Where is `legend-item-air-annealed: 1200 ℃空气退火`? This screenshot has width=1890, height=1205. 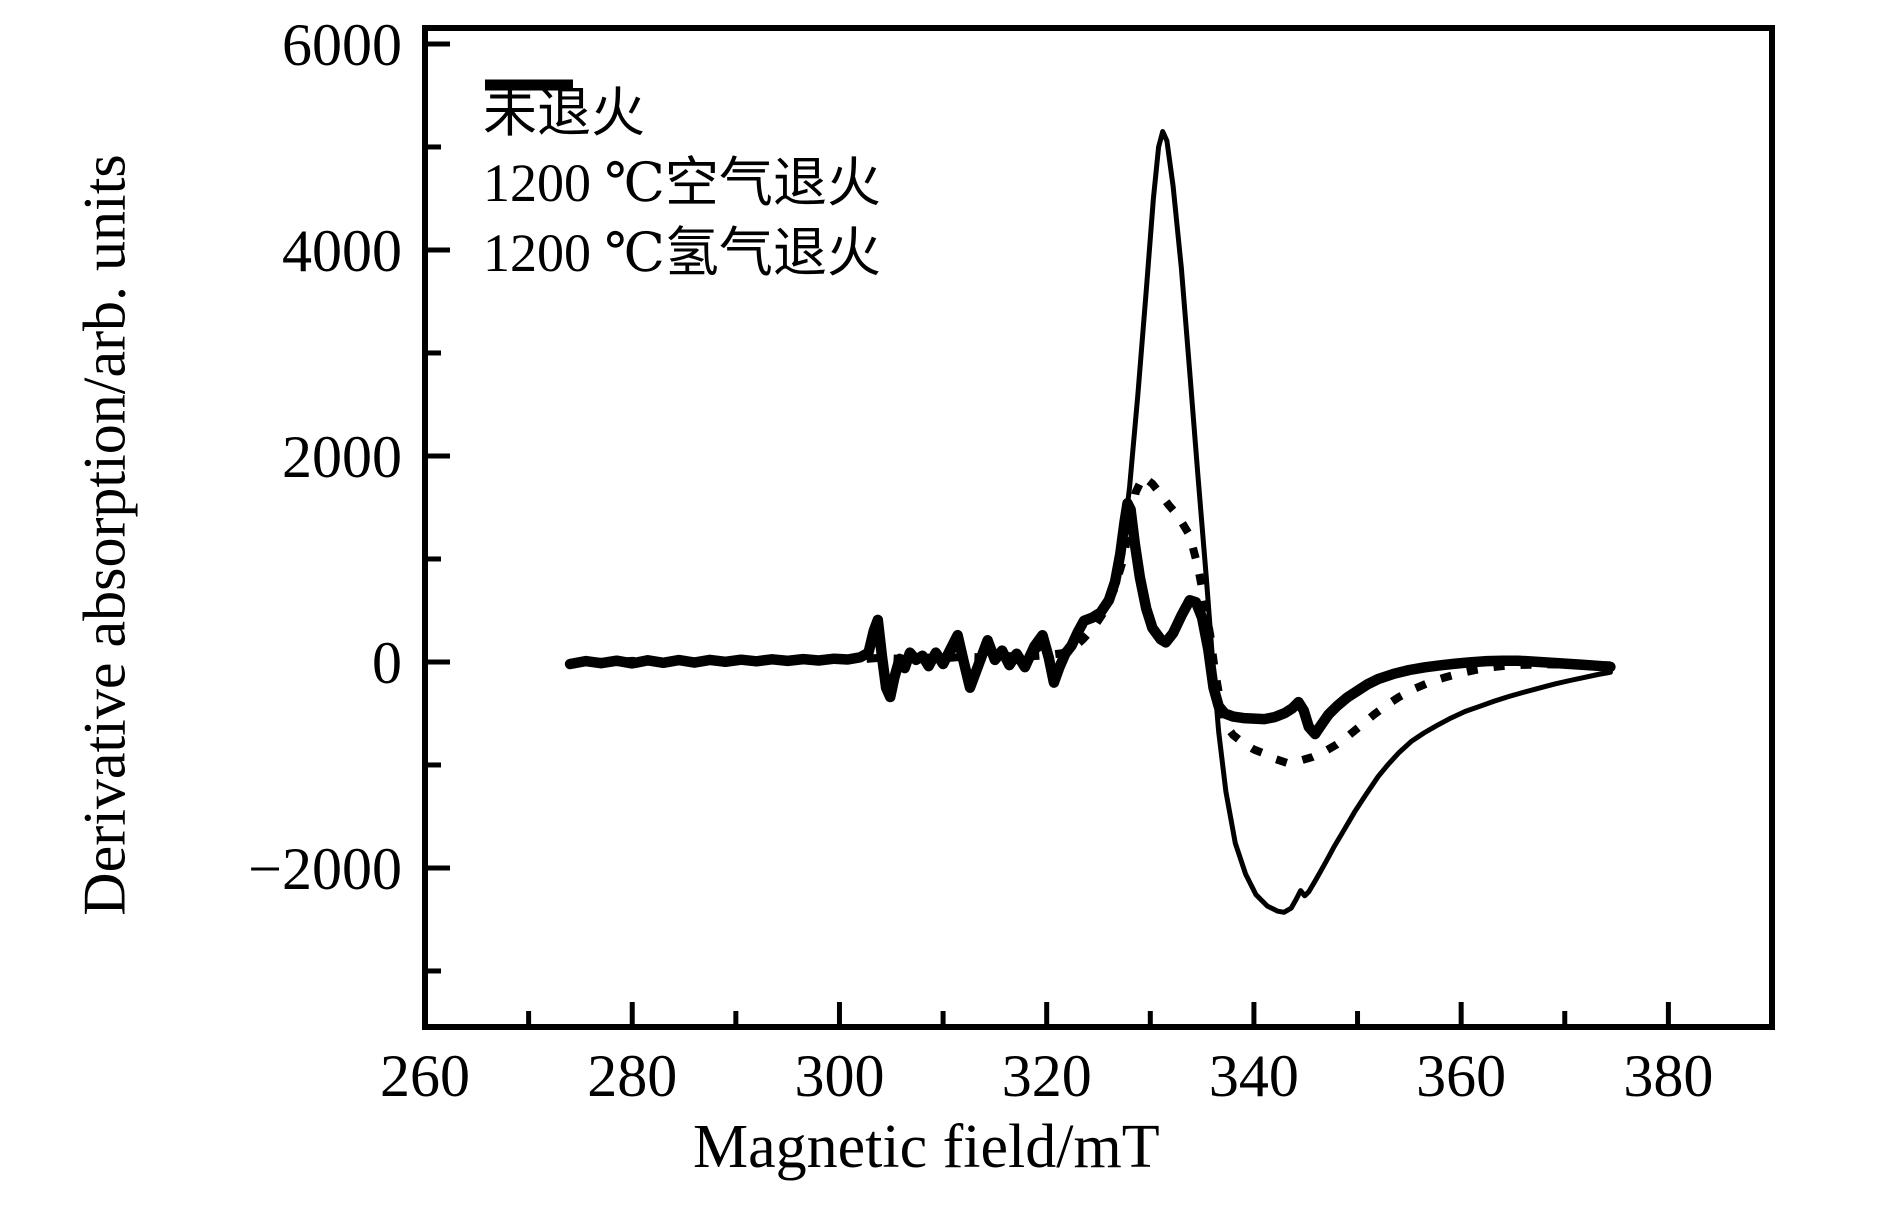
legend-item-air-annealed: 1200 ℃空气退火 is located at coordinates (682, 148).